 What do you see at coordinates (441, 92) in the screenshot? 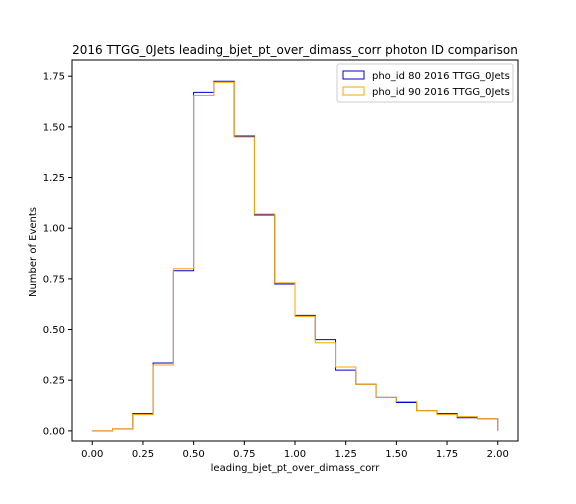
I see `legend-label: pho_id 90 2016 TTGG_0Jets` at bounding box center [441, 92].